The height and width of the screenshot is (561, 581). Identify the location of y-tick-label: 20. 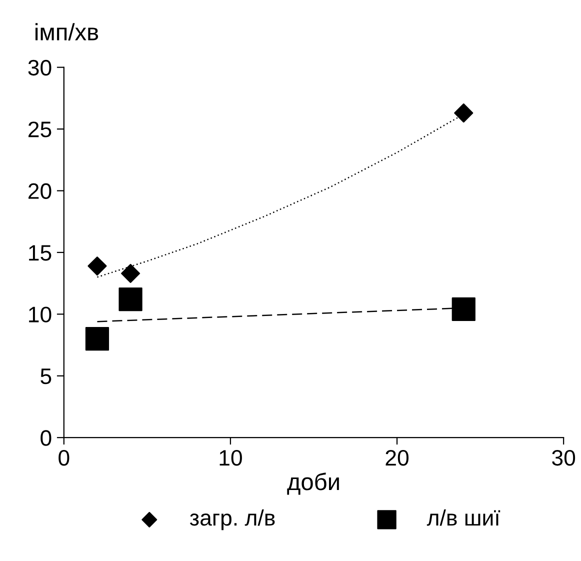
(40, 191).